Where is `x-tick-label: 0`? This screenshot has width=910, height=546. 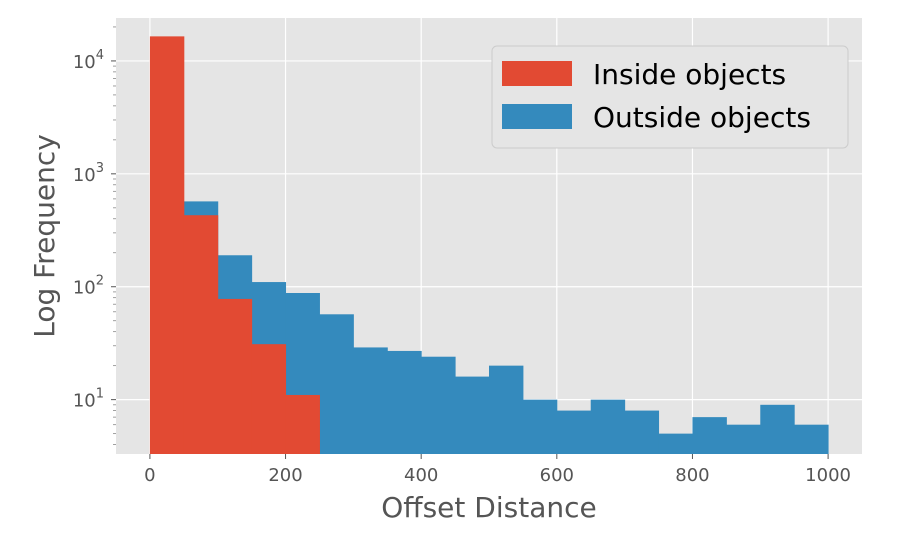
x-tick-label: 0 is located at coordinates (149, 475).